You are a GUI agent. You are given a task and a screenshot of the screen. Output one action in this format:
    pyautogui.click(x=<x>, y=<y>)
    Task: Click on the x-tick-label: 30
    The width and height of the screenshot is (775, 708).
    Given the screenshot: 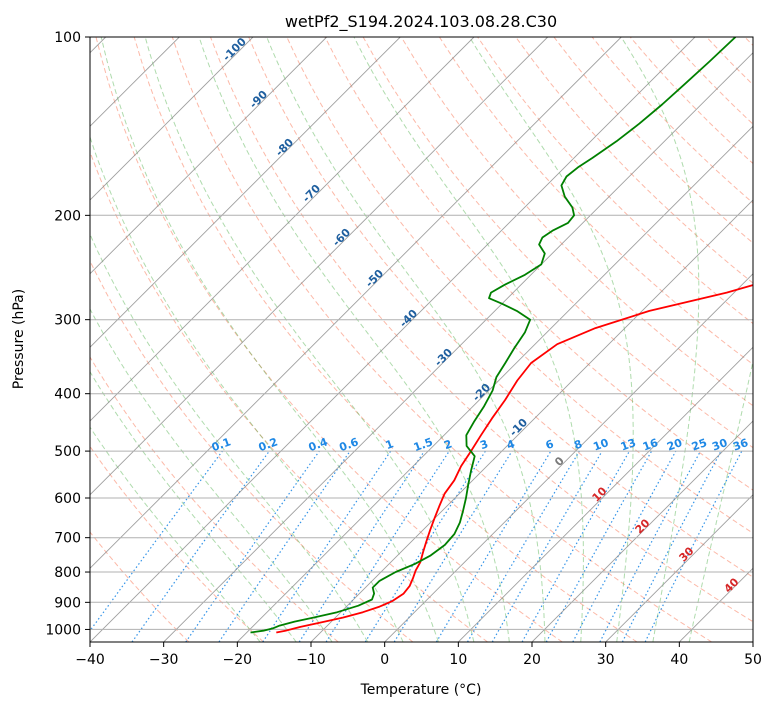 What is the action you would take?
    pyautogui.click(x=606, y=660)
    